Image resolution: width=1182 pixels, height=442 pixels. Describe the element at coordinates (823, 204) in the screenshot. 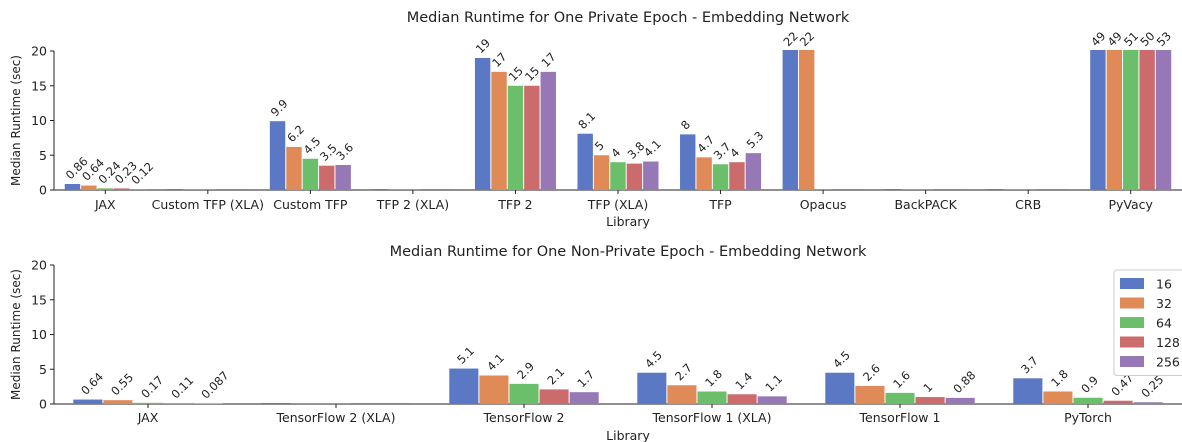

I see `x-tick-label: Opacus` at that location.